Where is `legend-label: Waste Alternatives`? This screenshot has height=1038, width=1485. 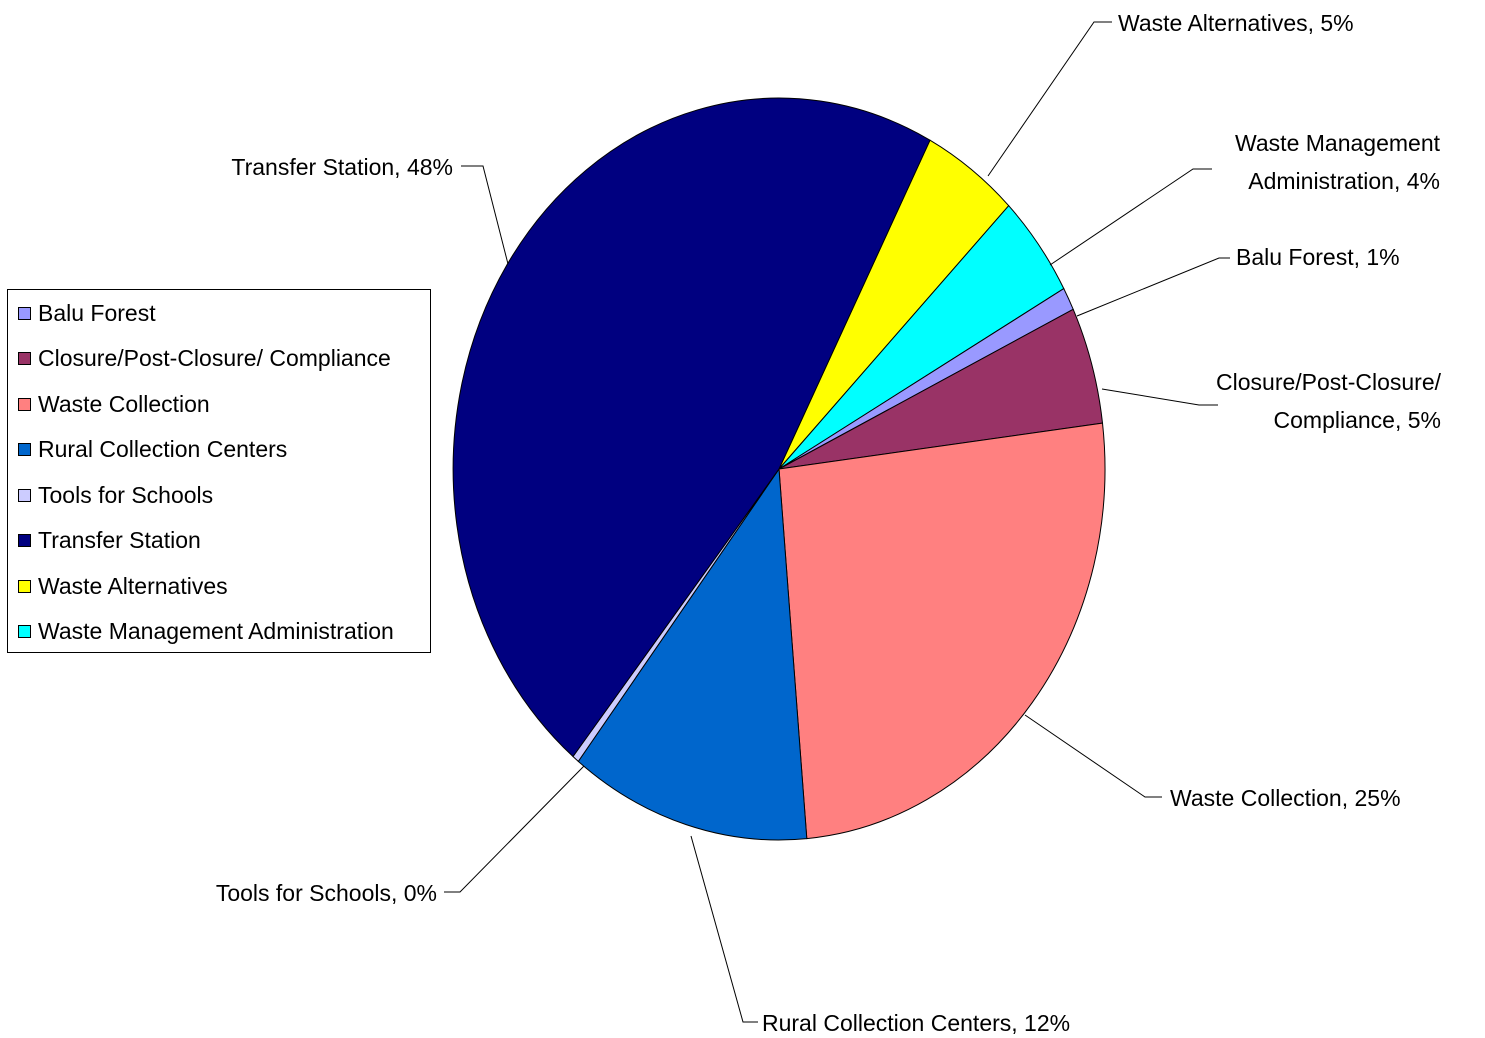 legend-label: Waste Alternatives is located at coordinates (133, 585).